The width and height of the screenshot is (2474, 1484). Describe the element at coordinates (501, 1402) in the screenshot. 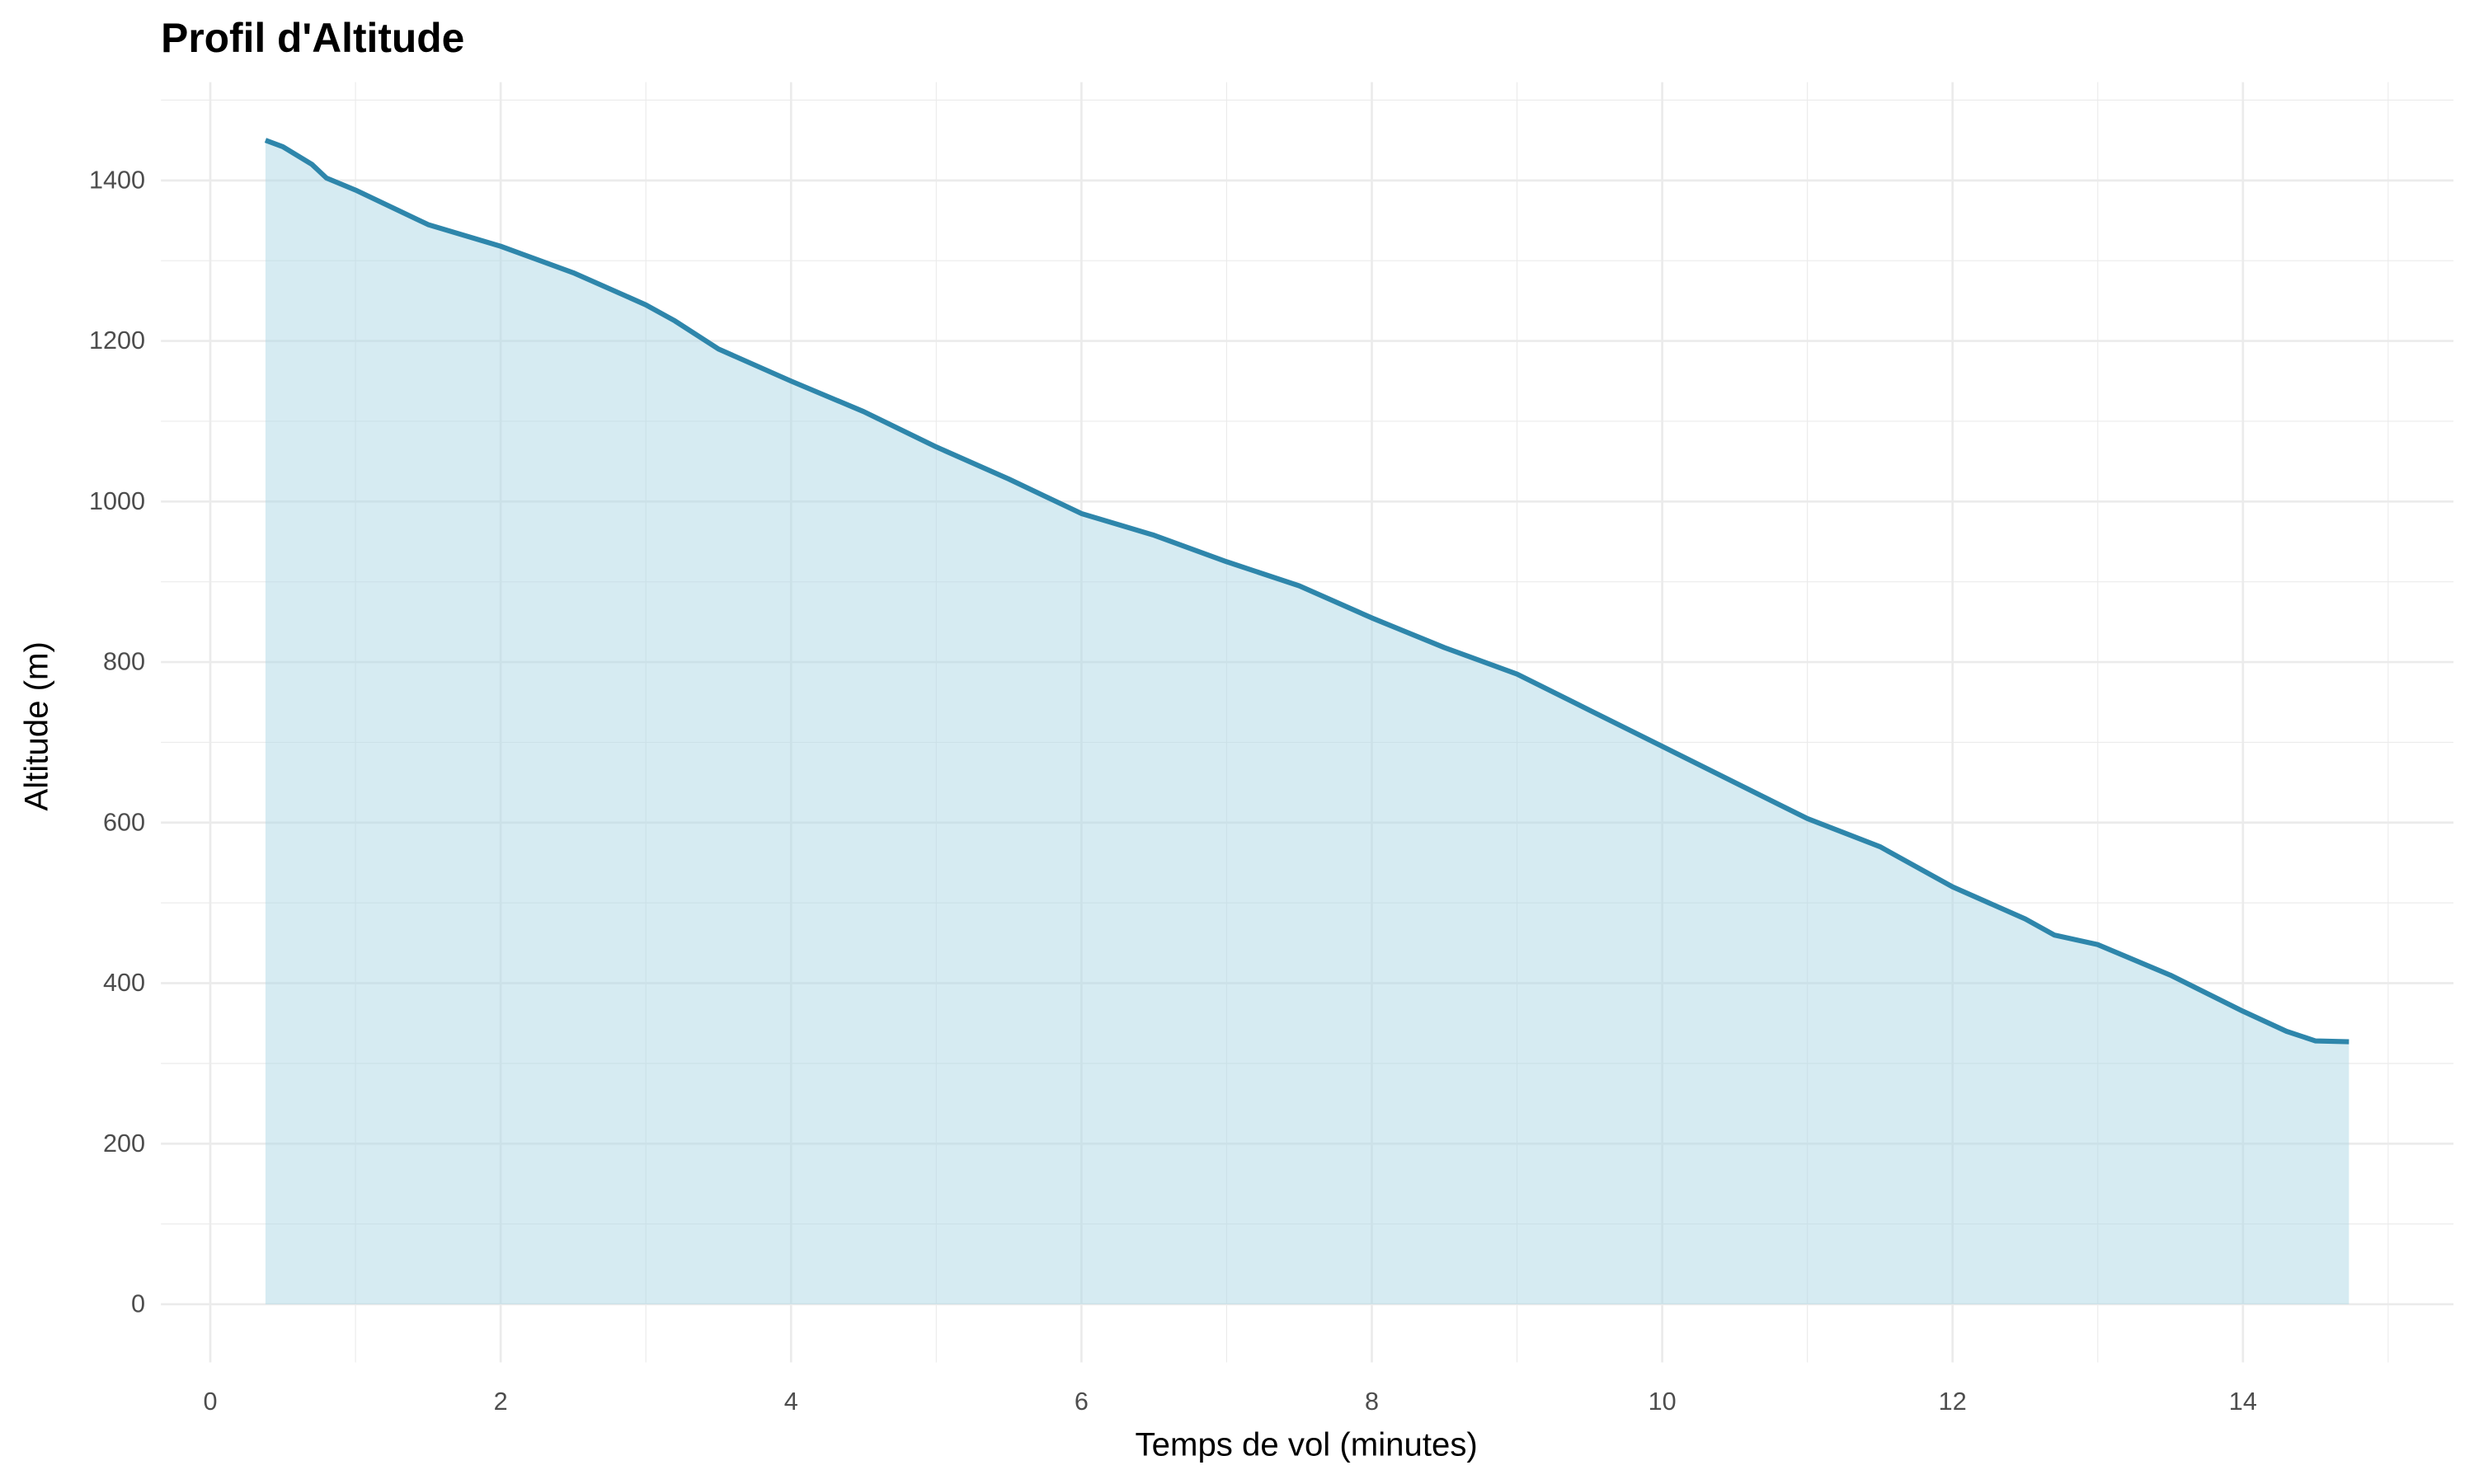

I see `x-tick-label: 2` at that location.